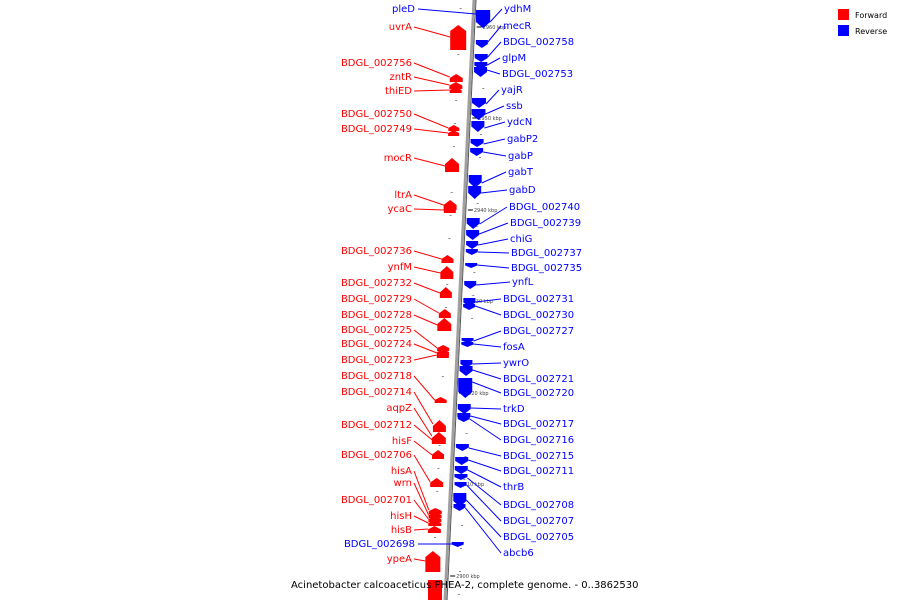 Image resolution: width=900 pixels, height=600 pixels. I want to click on forward-gene-label: BDGL_002712, so click(376, 425).